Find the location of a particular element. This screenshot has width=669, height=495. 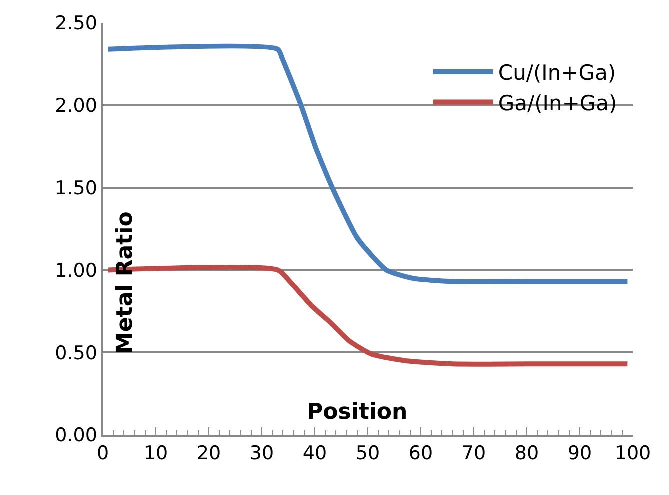

x-tick-label: 70 is located at coordinates (474, 453).